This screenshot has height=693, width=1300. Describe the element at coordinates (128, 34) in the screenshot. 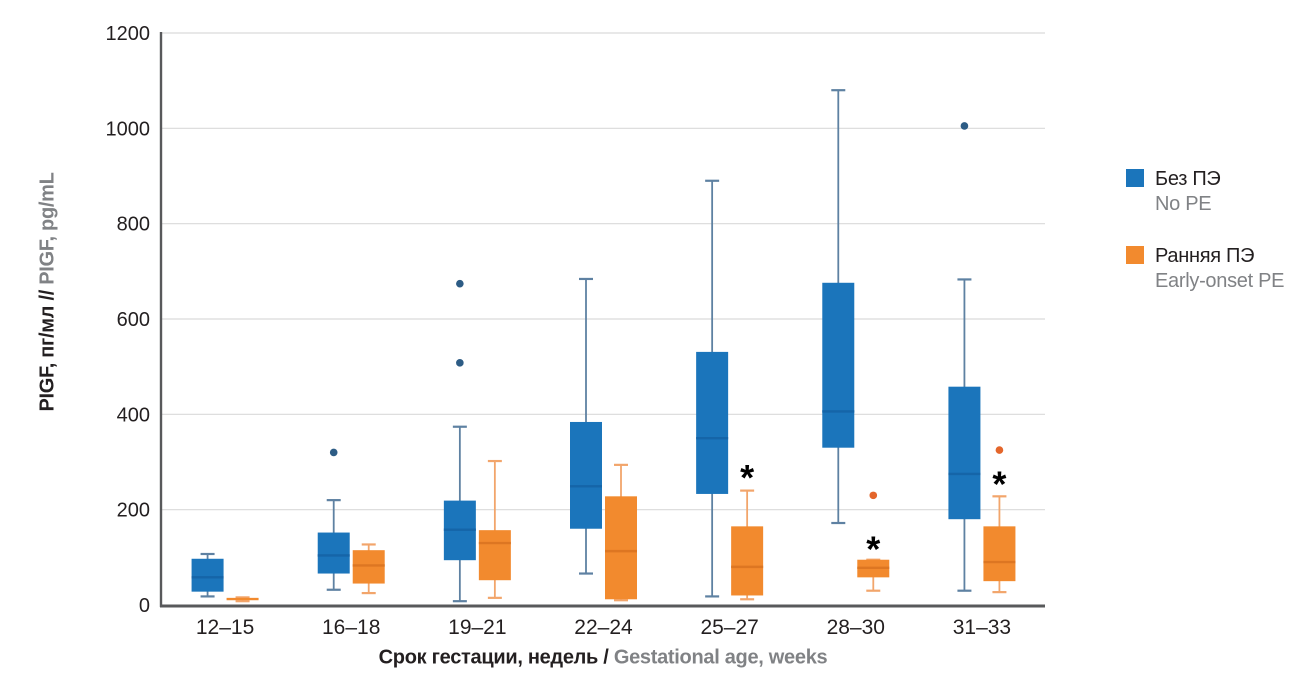

I see `y-tick-label: 1200` at that location.